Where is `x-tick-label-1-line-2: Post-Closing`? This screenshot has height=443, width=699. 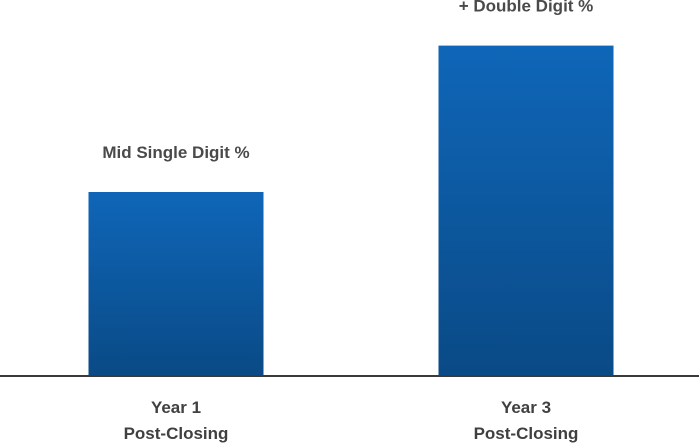 x-tick-label-1-line-2: Post-Closing is located at coordinates (176, 433).